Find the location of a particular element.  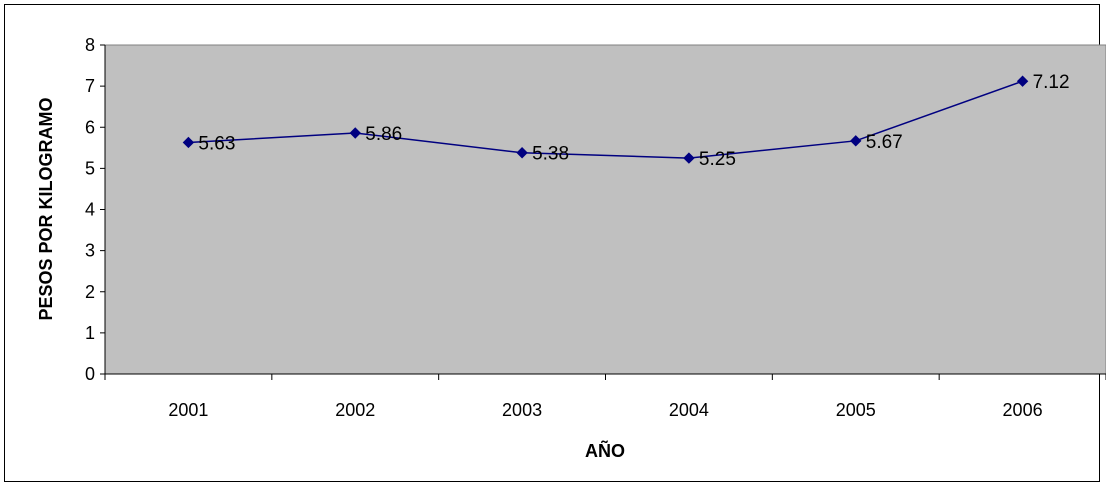

x-tick-label: 2005 is located at coordinates (856, 410).